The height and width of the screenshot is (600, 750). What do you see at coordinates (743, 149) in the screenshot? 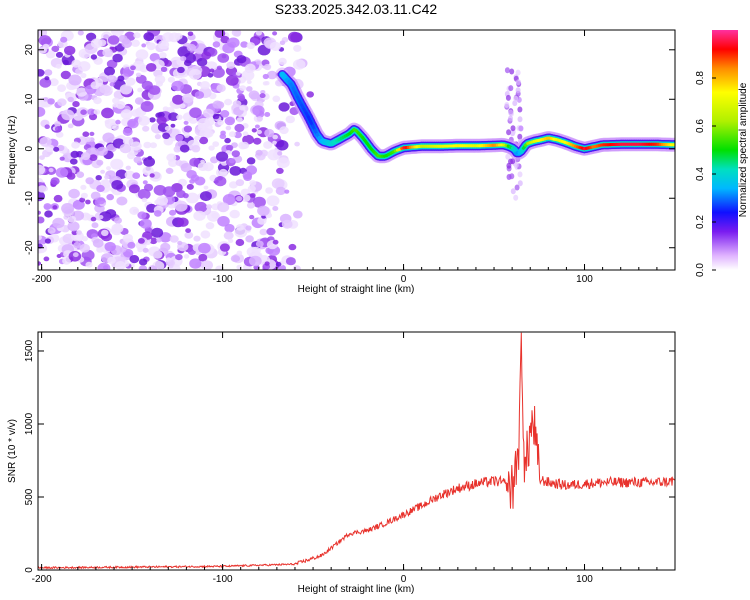
I see `colorbar-label: Normalized spectral amplitude` at bounding box center [743, 149].